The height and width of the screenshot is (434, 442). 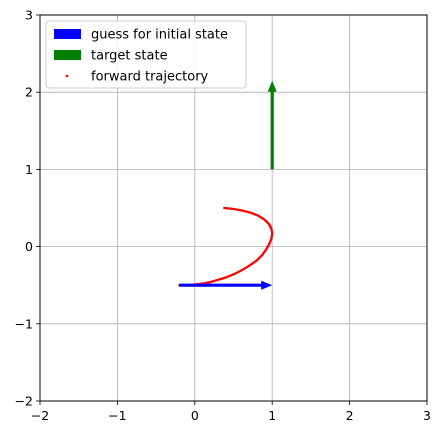 I want to click on trajectory-point, so click(x=224, y=208).